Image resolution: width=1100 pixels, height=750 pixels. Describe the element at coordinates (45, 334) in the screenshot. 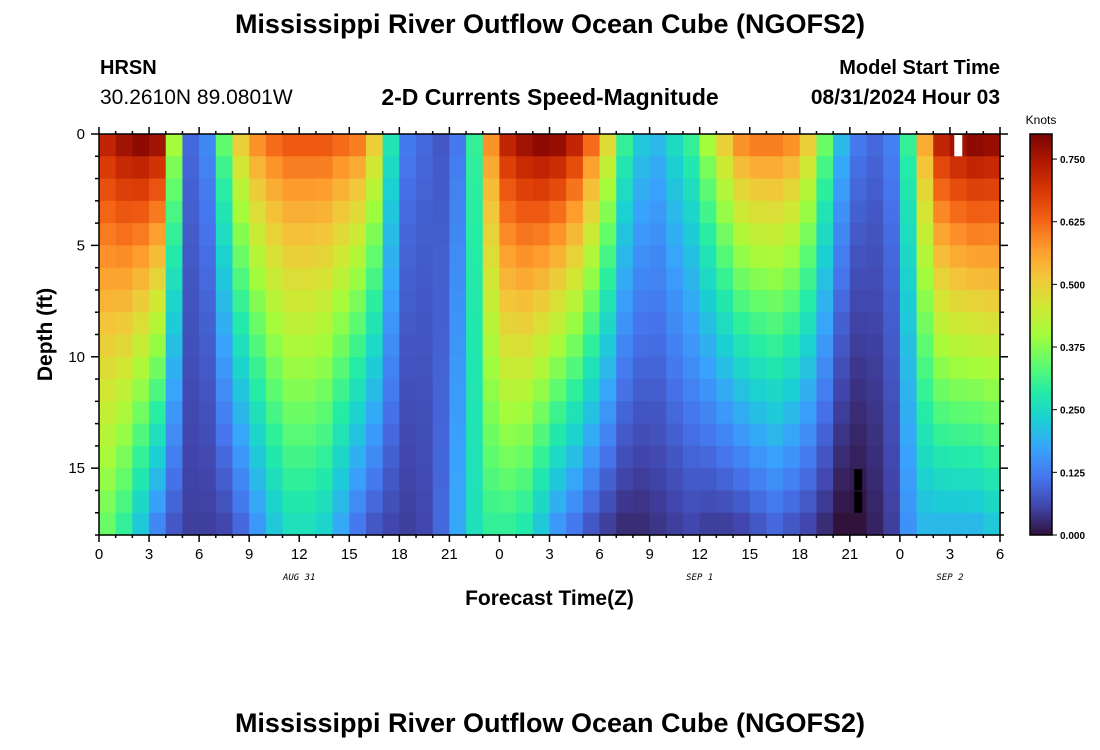

I see `y-axis-label: Depth (ft)` at that location.